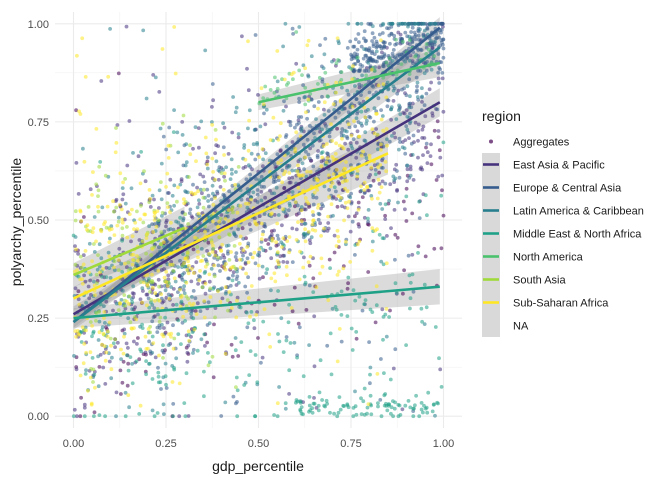 The height and width of the screenshot is (480, 672). Describe the element at coordinates (577, 235) in the screenshot. I see `legend-label: Middle East & North Africa` at that location.